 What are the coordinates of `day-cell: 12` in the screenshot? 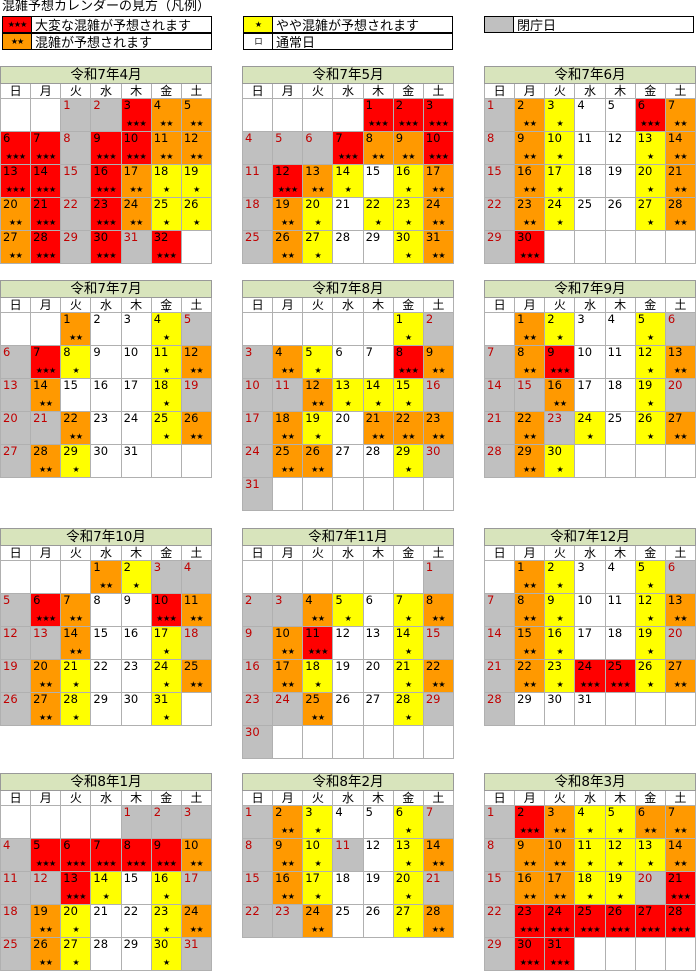 It's located at (620, 148).